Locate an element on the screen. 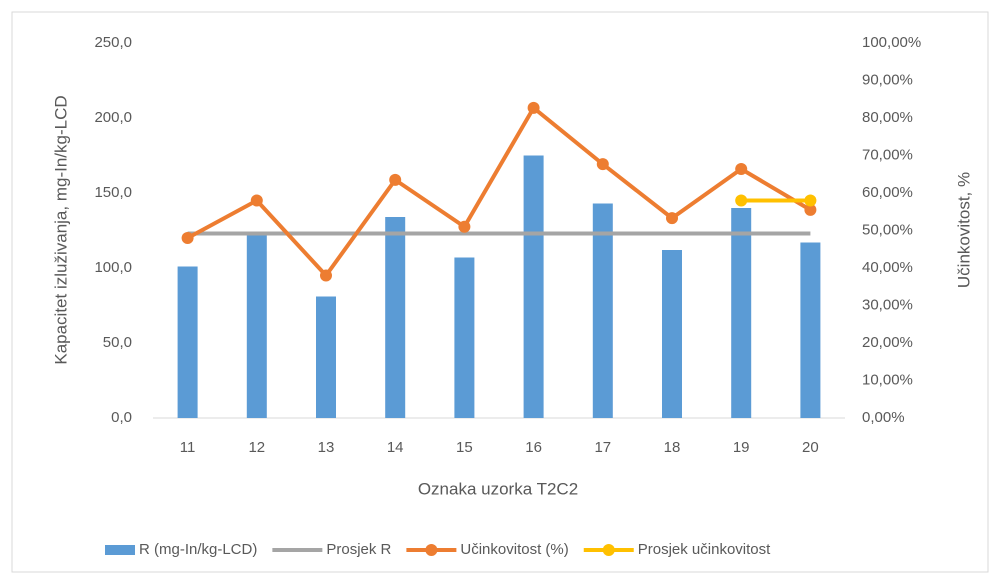  x-axis-title: Oznaka uzorka T2C2 is located at coordinates (498, 488).